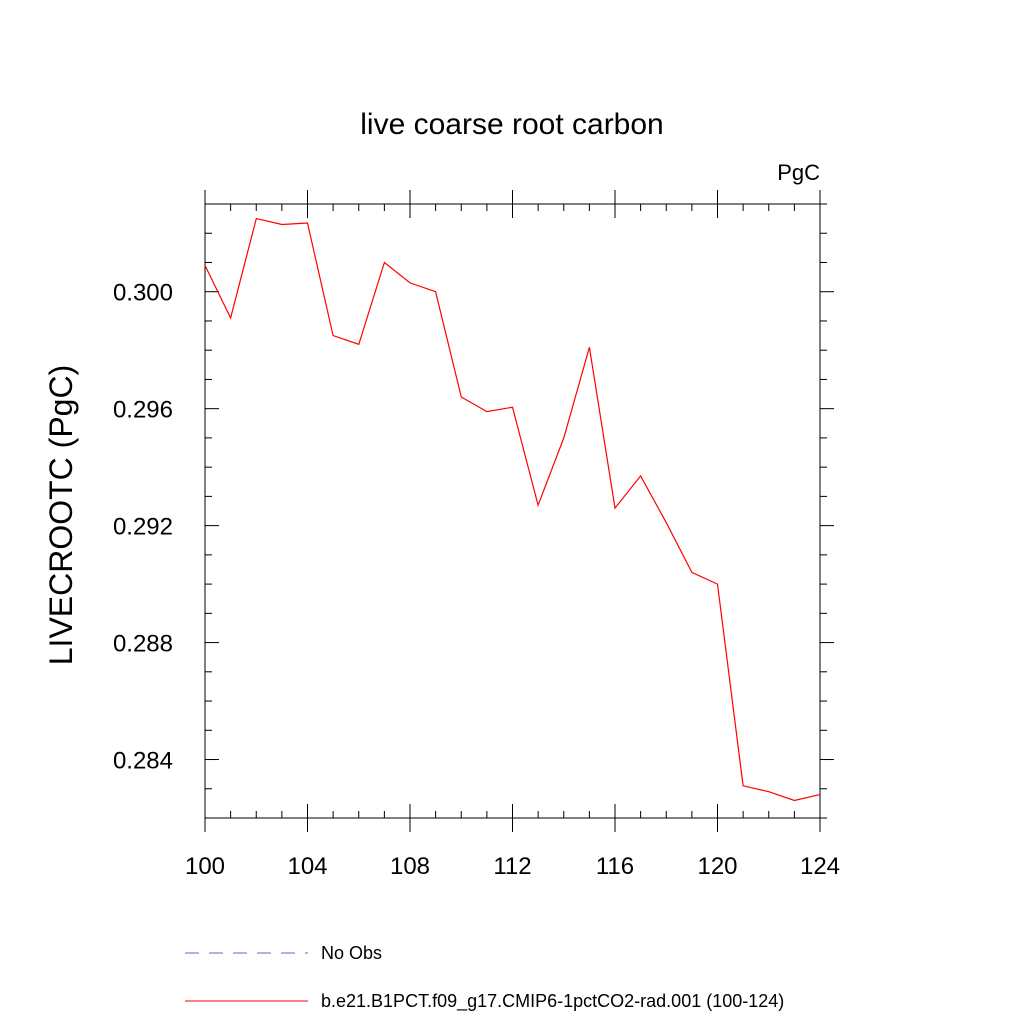 The width and height of the screenshot is (1024, 1024). I want to click on x-tick-label: 120, so click(717, 866).